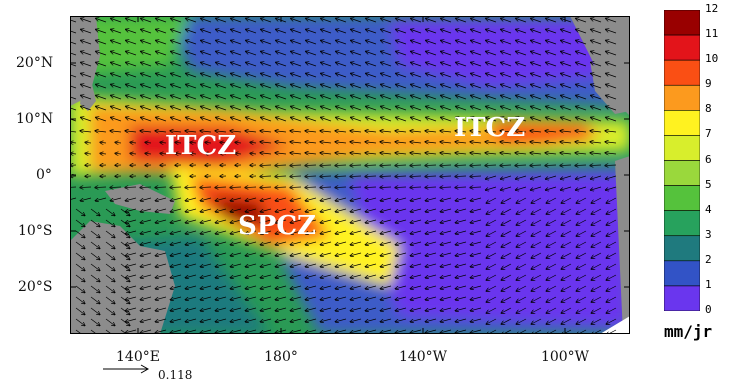 The width and height of the screenshot is (736, 385). Describe the element at coordinates (35, 287) in the screenshot. I see `lat-label-20s: 20°S` at that location.